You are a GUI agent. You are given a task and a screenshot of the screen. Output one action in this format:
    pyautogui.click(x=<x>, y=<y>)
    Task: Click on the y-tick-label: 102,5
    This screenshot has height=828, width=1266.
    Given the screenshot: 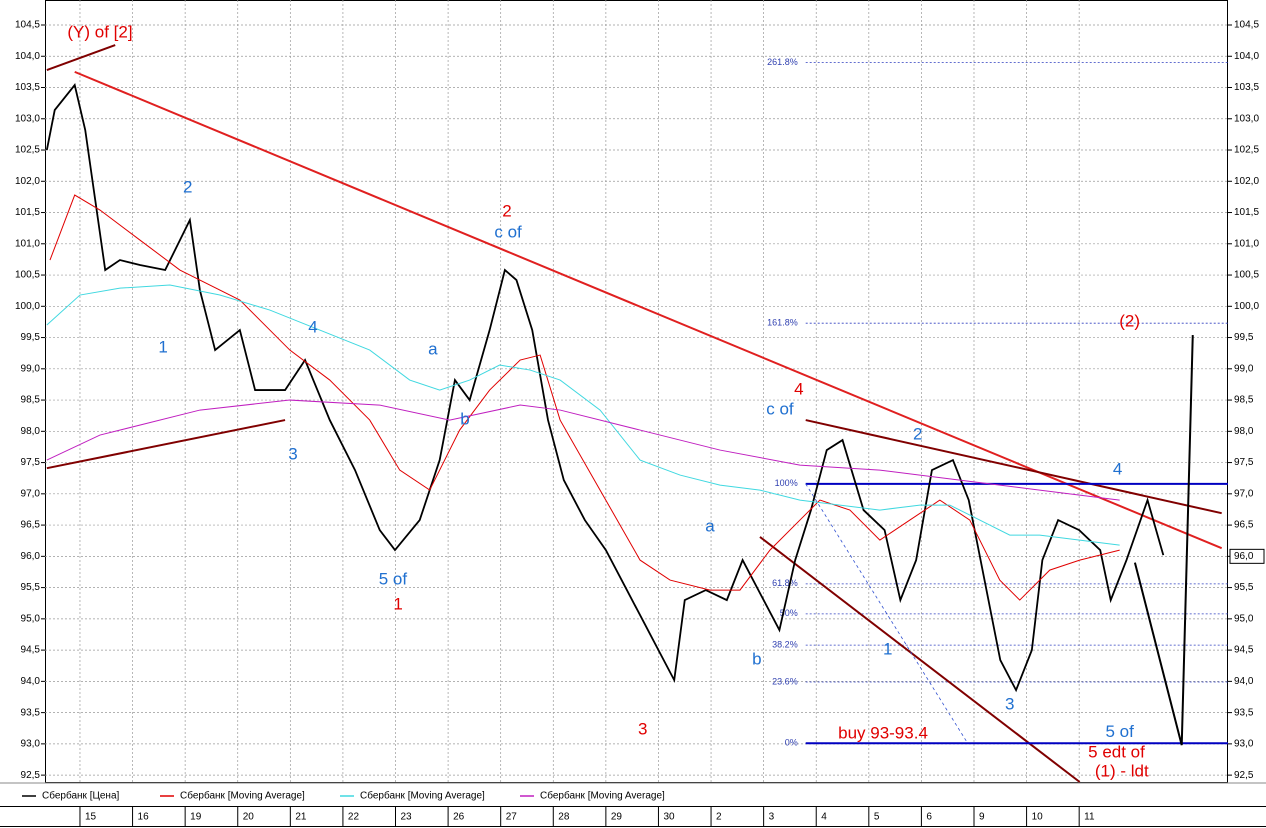 What is the action you would take?
    pyautogui.click(x=1246, y=150)
    